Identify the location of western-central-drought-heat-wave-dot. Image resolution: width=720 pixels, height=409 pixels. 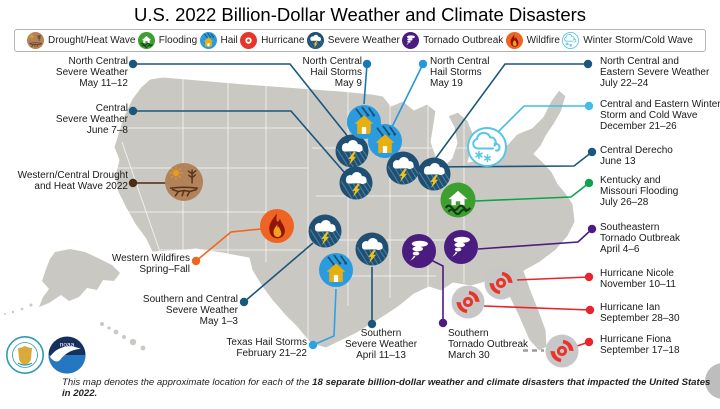
(133, 183).